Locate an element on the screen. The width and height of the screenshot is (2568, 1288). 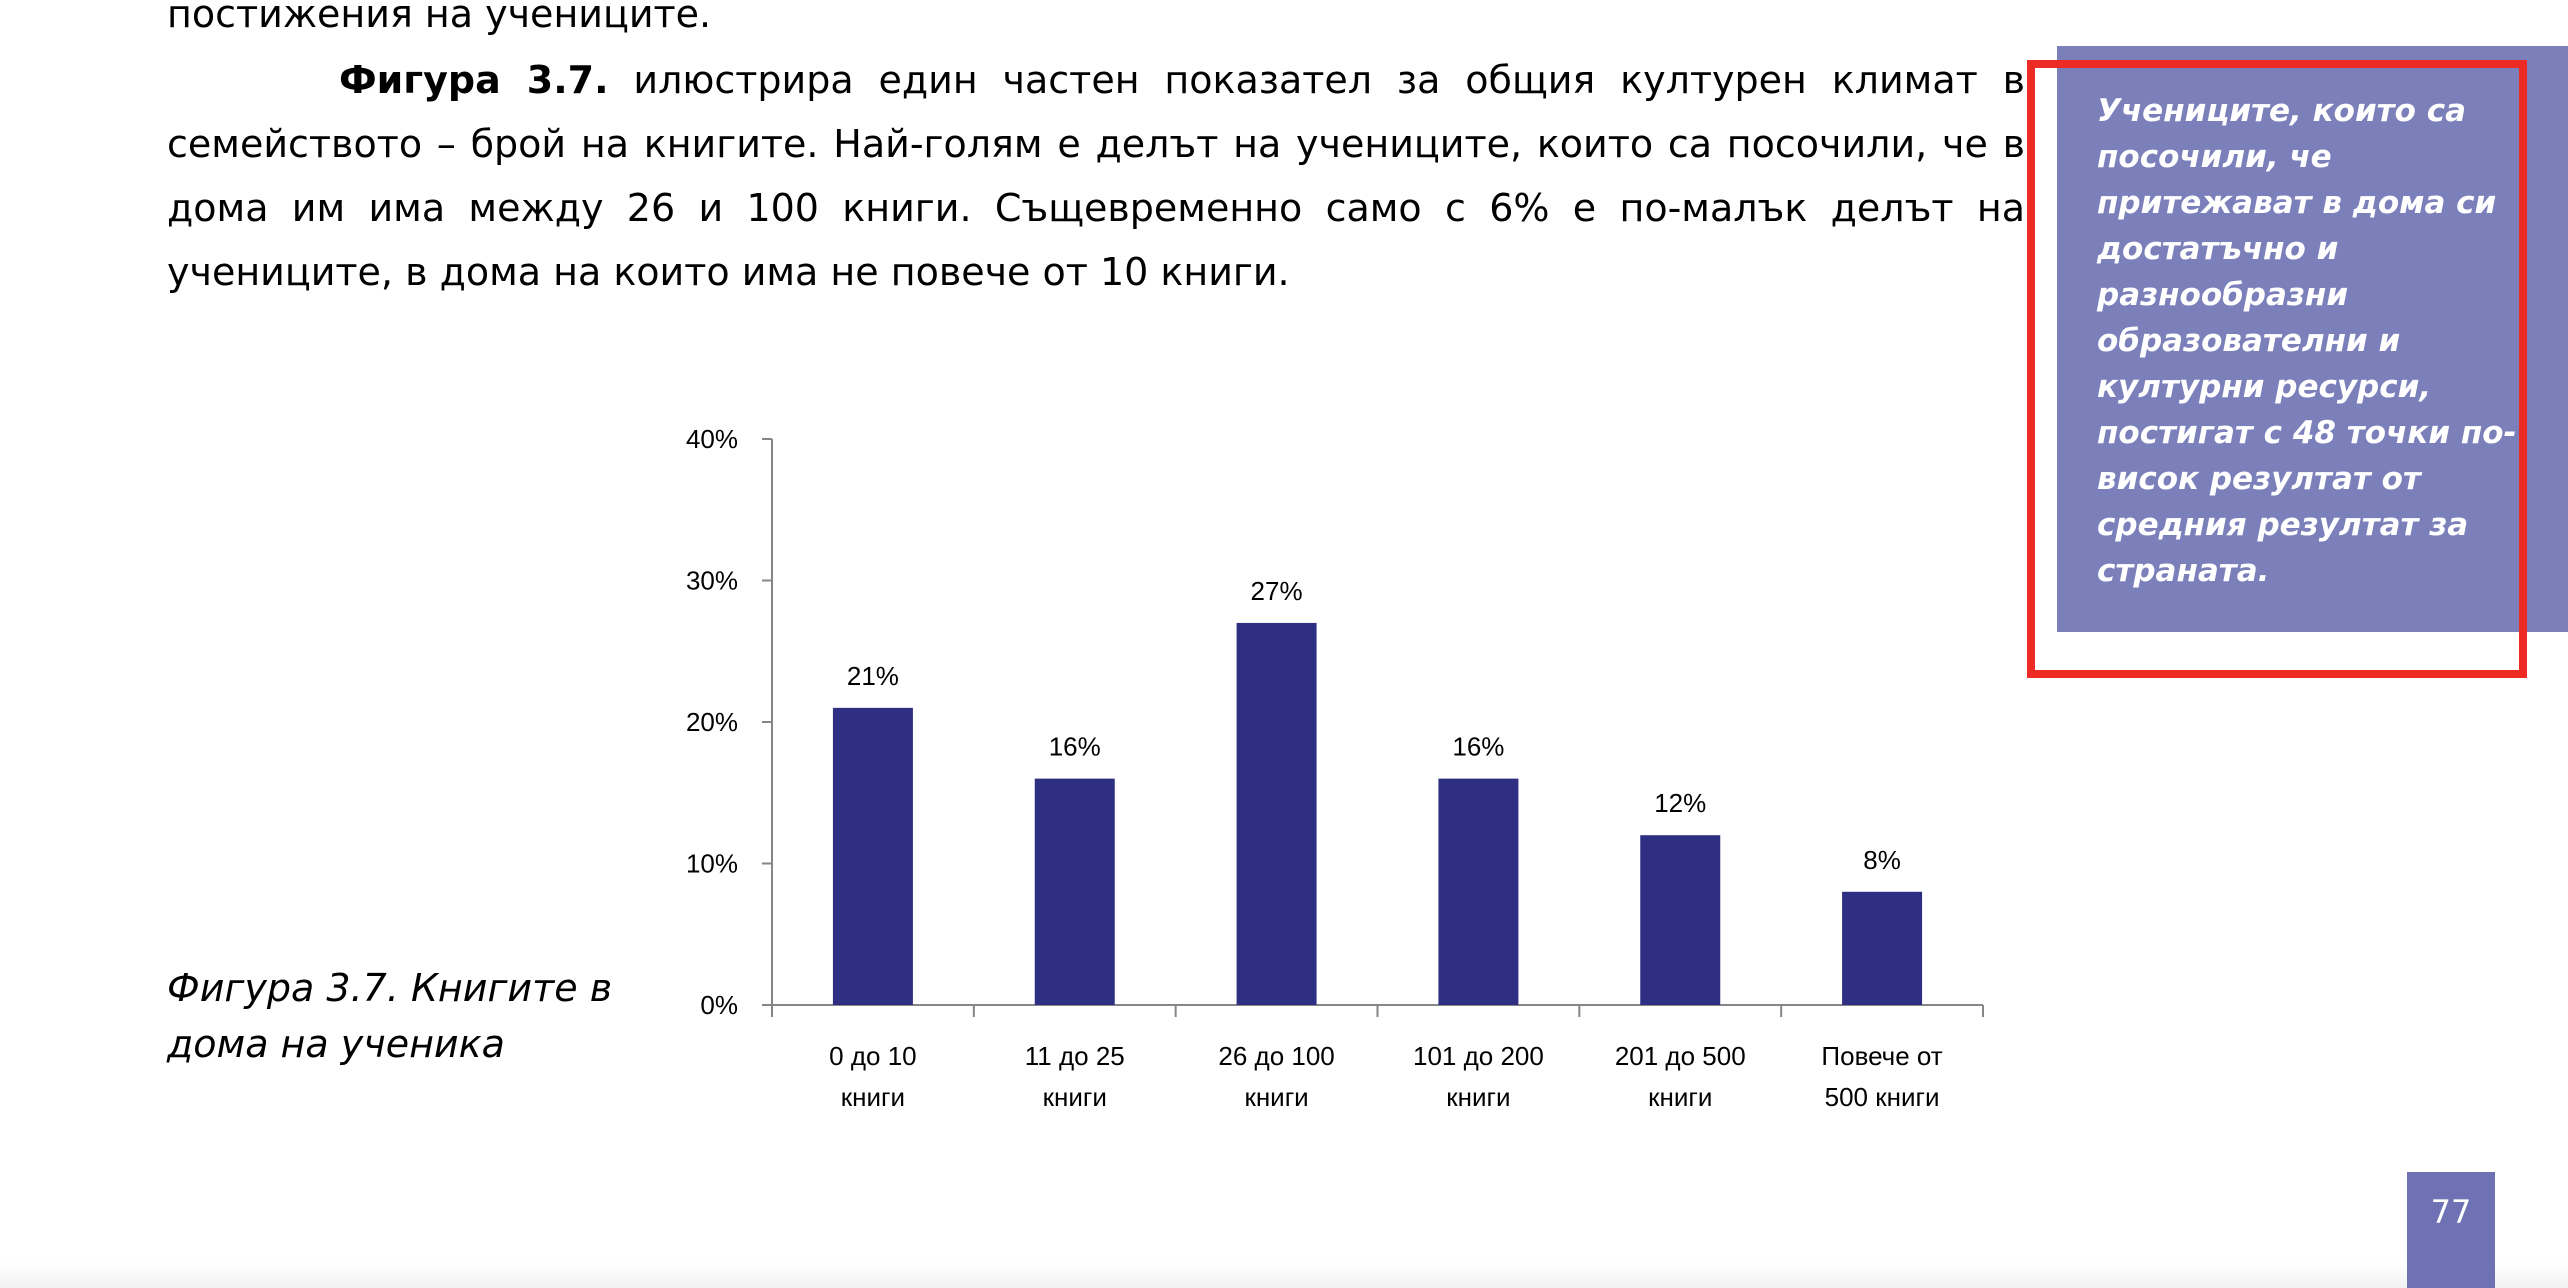
page-number: 77 is located at coordinates (2451, 1212).